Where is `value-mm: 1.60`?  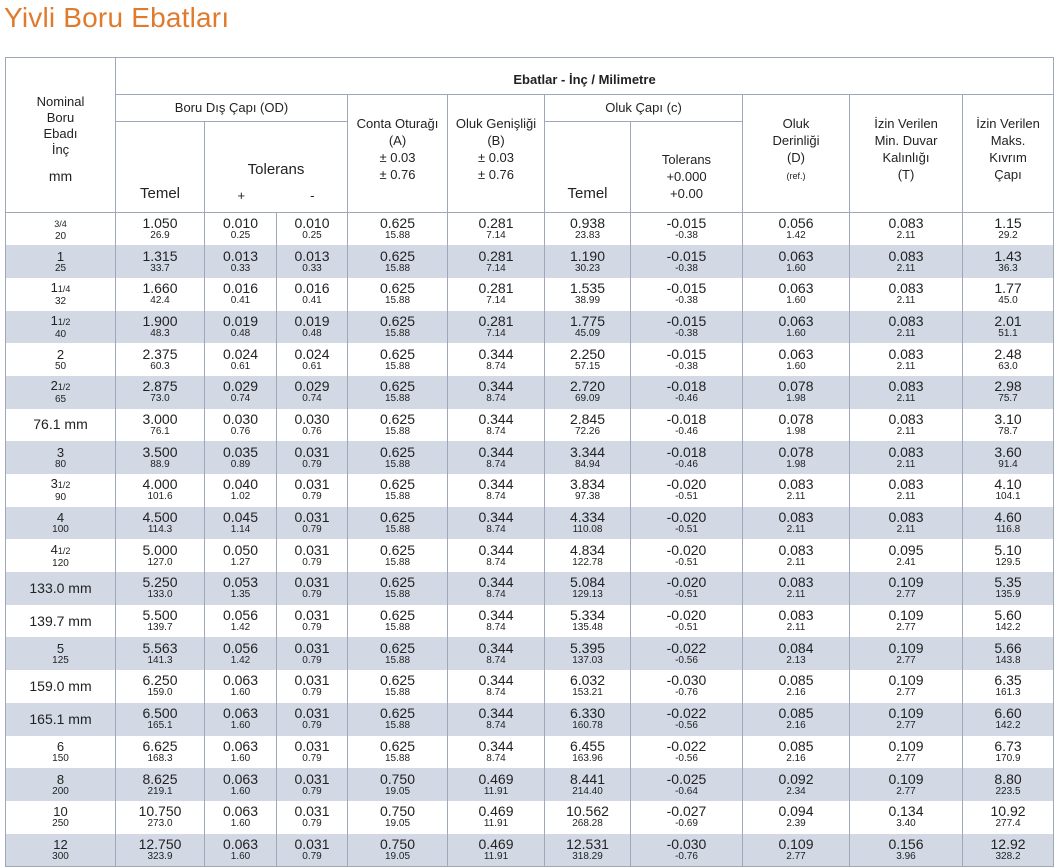 value-mm: 1.60 is located at coordinates (796, 301).